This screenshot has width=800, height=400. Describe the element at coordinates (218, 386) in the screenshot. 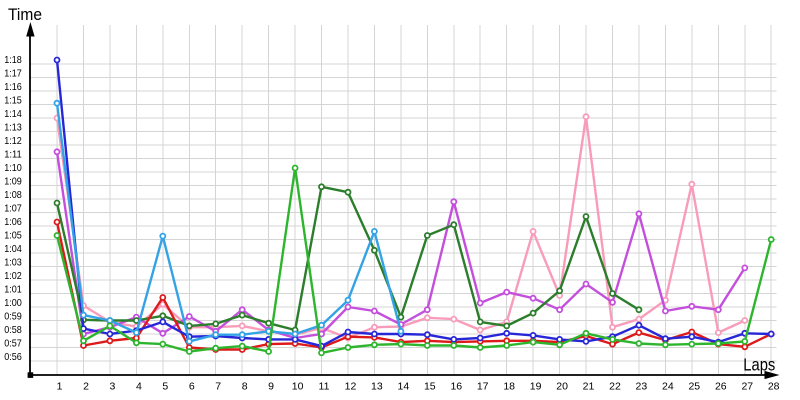

I see `svg-text: 7` at that location.